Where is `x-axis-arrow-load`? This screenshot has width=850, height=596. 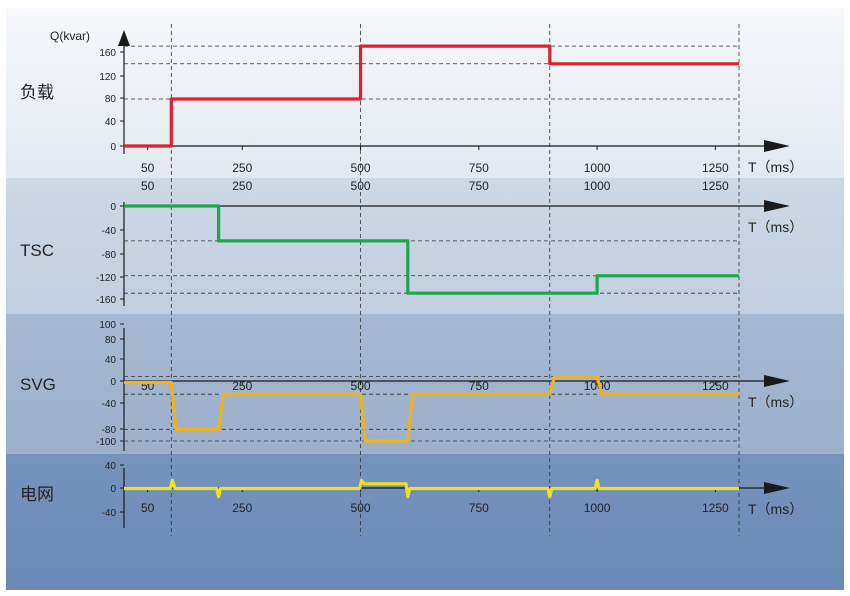 x-axis-arrow-load is located at coordinates (777, 146).